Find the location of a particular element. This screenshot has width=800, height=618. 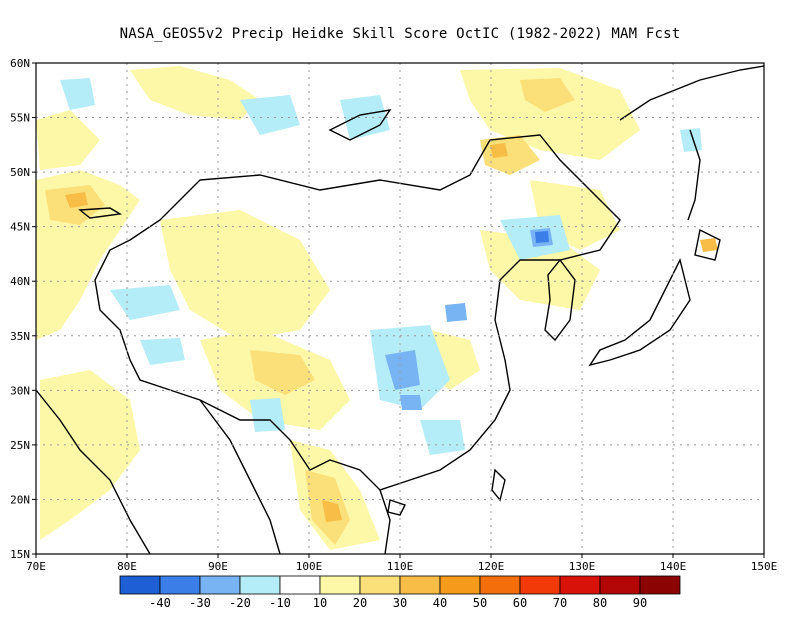

colorbar-label: -10 is located at coordinates (280, 603).